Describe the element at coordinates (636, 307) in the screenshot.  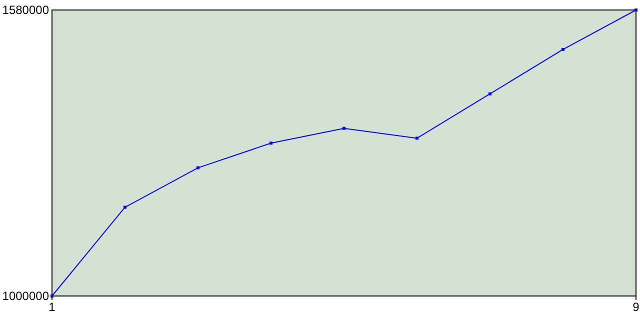
I see `x-tick-label: 9` at that location.